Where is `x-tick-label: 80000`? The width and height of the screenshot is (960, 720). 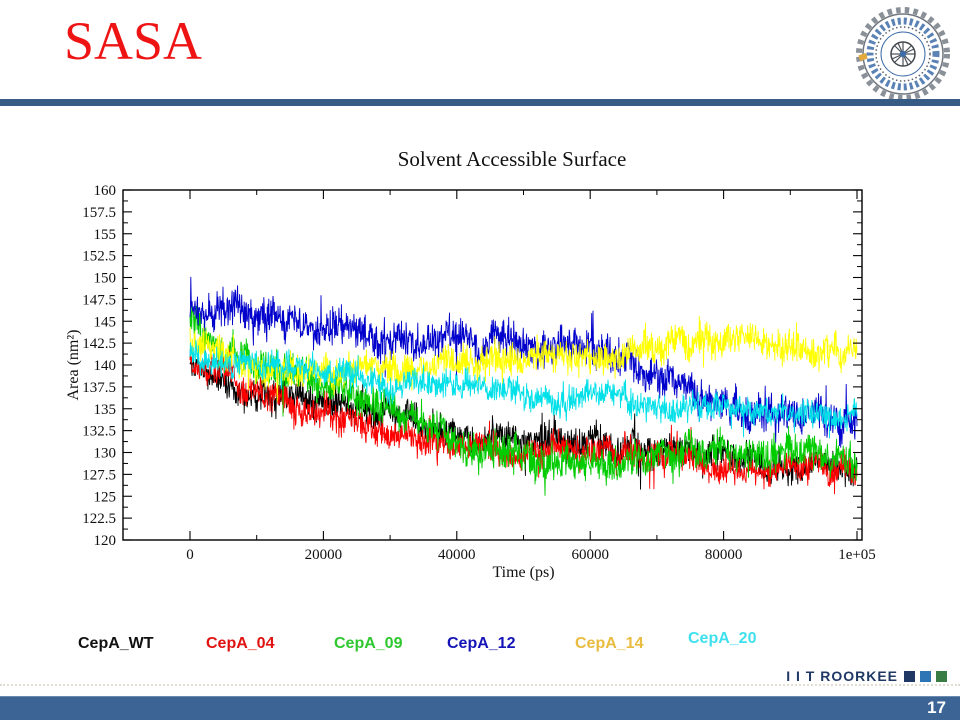
x-tick-label: 80000 is located at coordinates (724, 555).